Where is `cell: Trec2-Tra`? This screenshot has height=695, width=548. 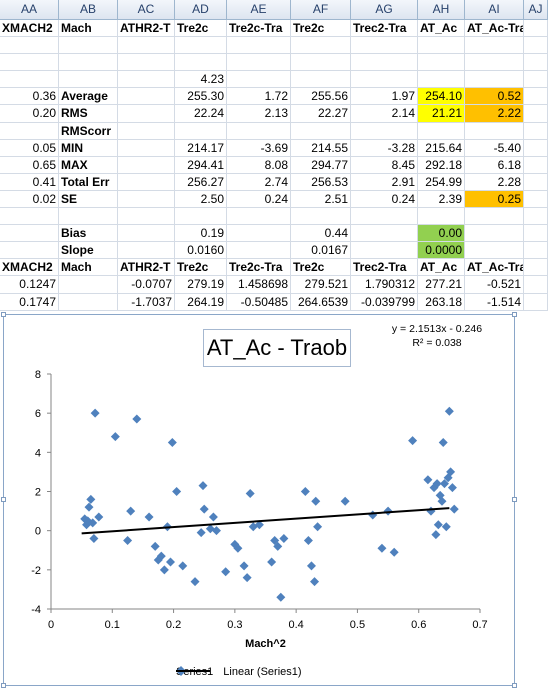
cell: Trec2-Tra is located at coordinates (384, 267).